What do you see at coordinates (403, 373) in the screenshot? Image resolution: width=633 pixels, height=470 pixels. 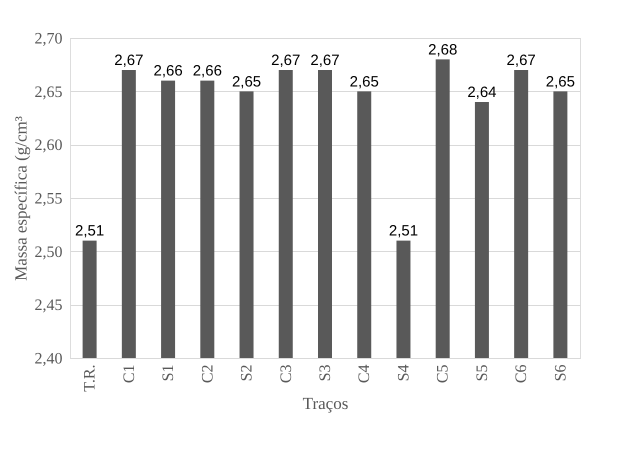 I see `x-tick-label: S4` at bounding box center [403, 373].